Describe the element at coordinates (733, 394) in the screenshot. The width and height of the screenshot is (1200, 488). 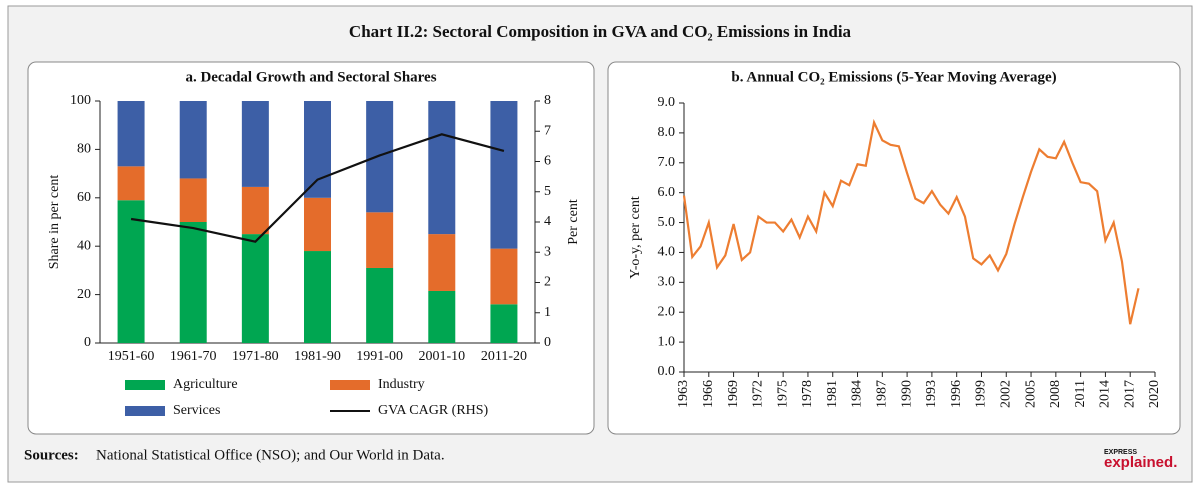
I see `x-tick-label: 1969` at that location.